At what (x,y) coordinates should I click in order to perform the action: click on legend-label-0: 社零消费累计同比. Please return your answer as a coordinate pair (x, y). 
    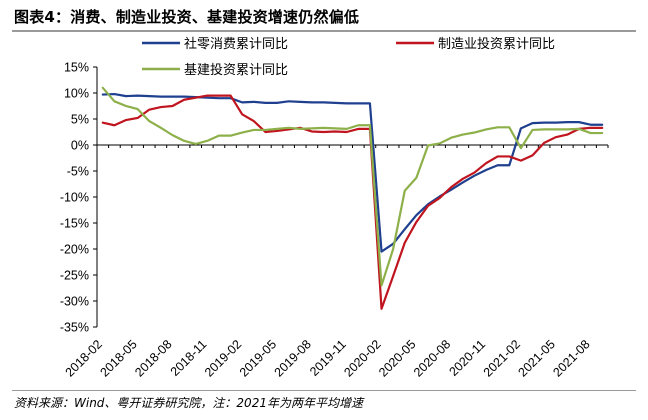
    Looking at the image, I should click on (236, 44).